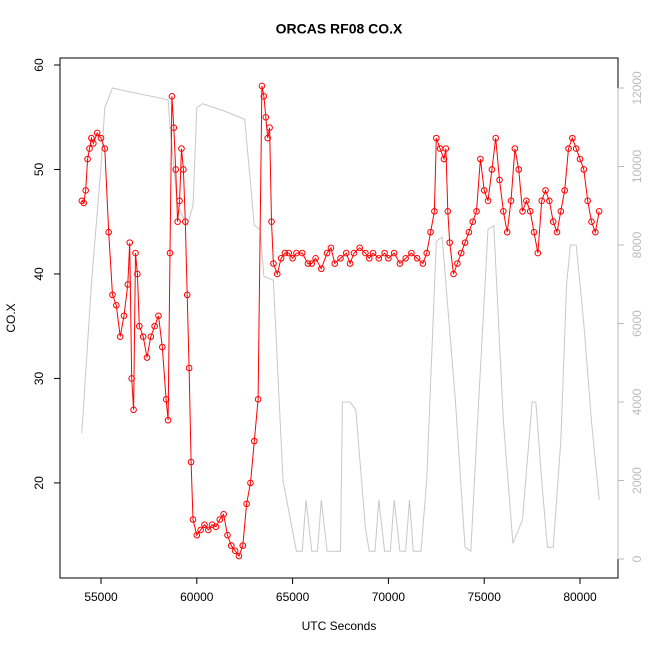  What do you see at coordinates (11, 317) in the screenshot?
I see `y-axis-label: CO.X` at bounding box center [11, 317].